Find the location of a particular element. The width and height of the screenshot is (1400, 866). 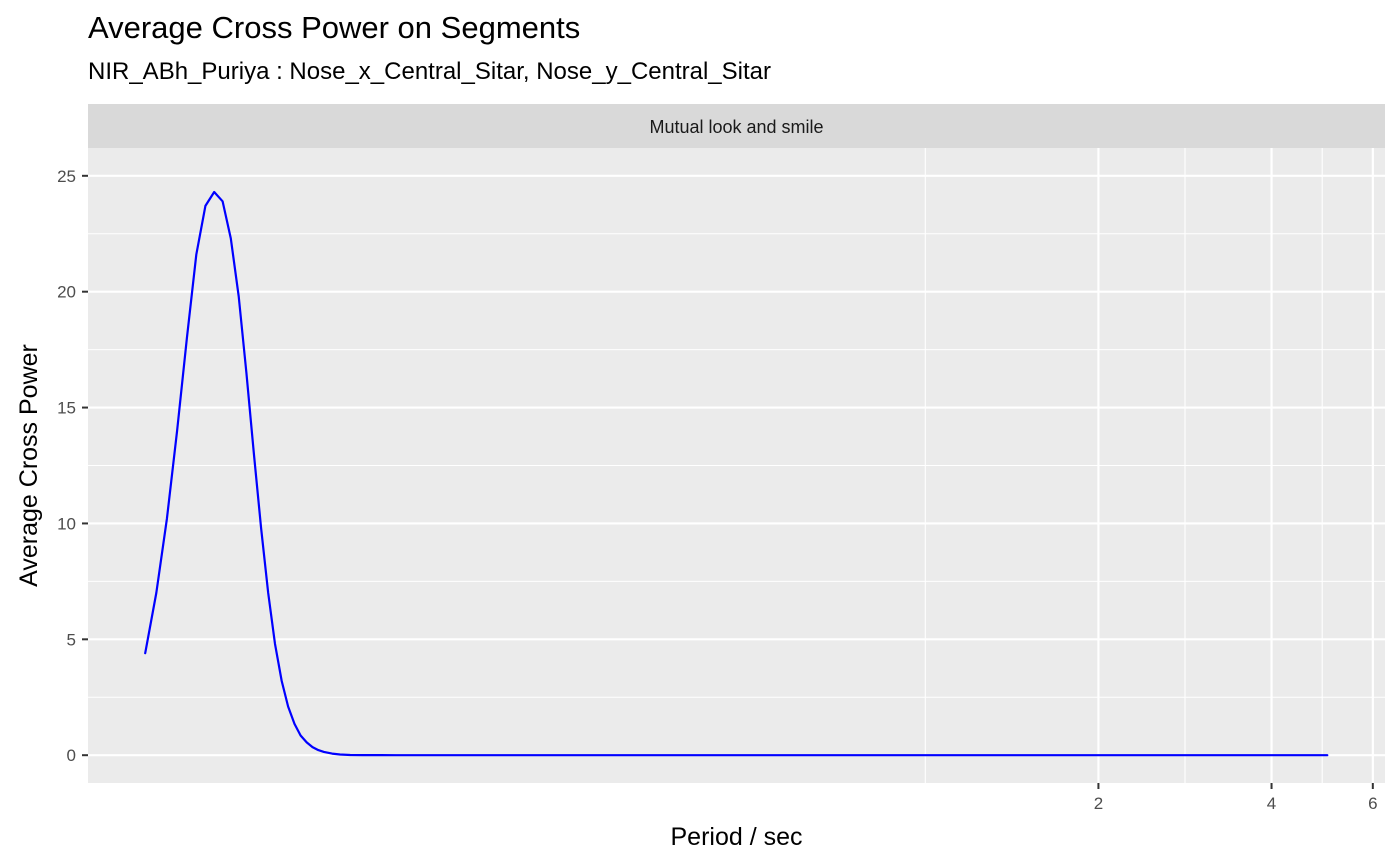

x-tick-label: 2 is located at coordinates (1098, 803).